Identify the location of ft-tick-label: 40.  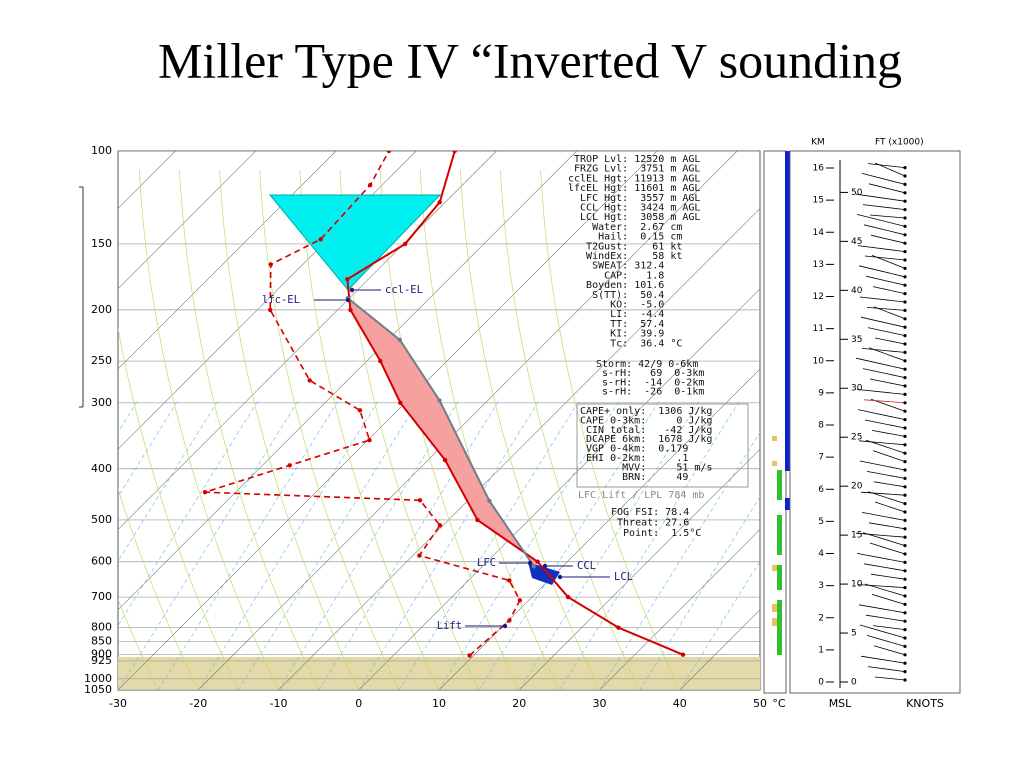
(857, 291).